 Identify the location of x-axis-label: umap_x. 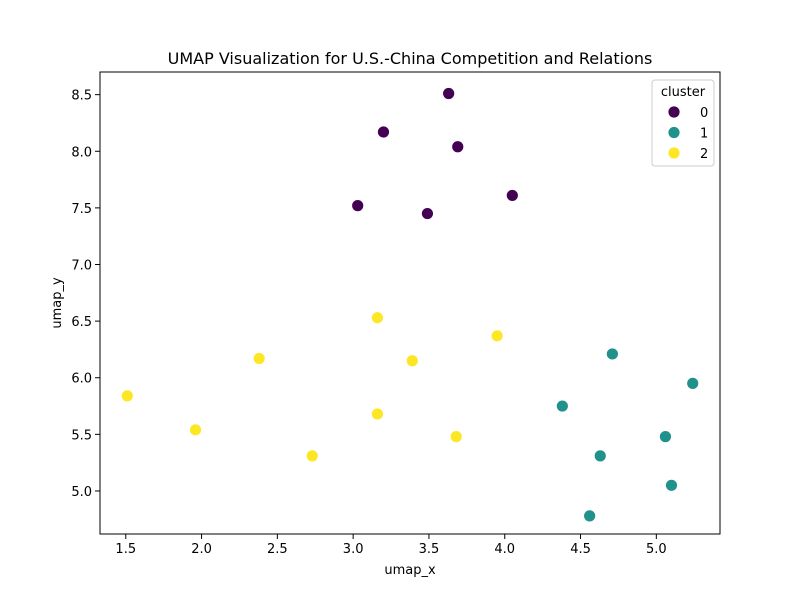
(410, 570).